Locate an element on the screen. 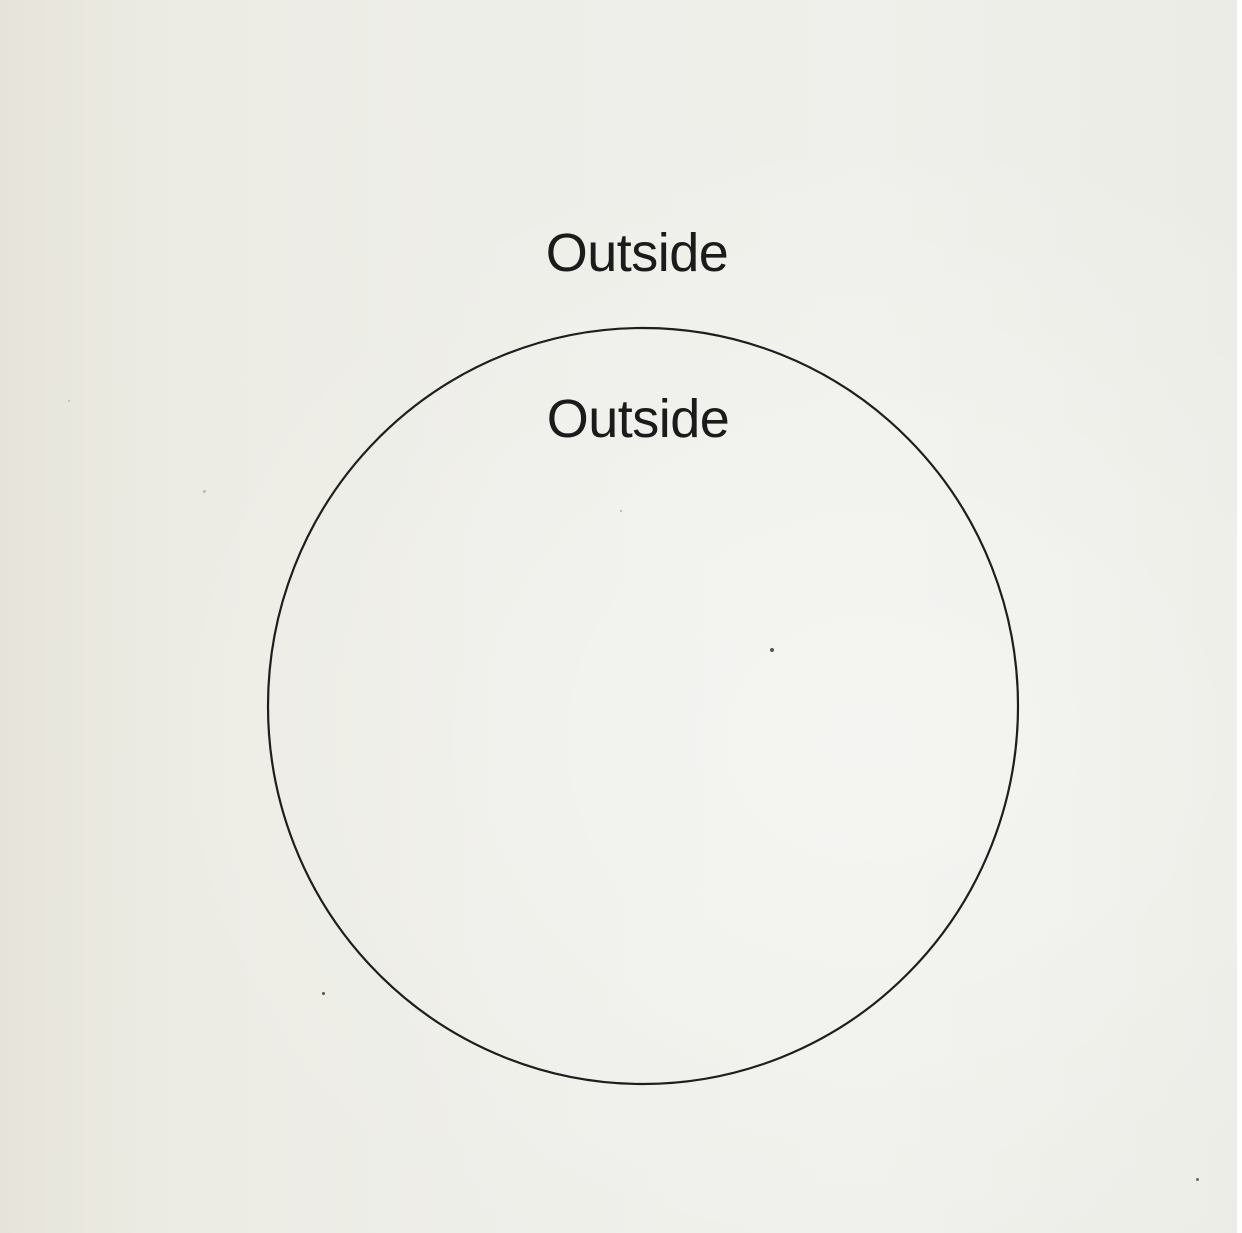 This screenshot has height=1233, width=1242. outside-label-inside-circle: Outside is located at coordinates (638, 419).